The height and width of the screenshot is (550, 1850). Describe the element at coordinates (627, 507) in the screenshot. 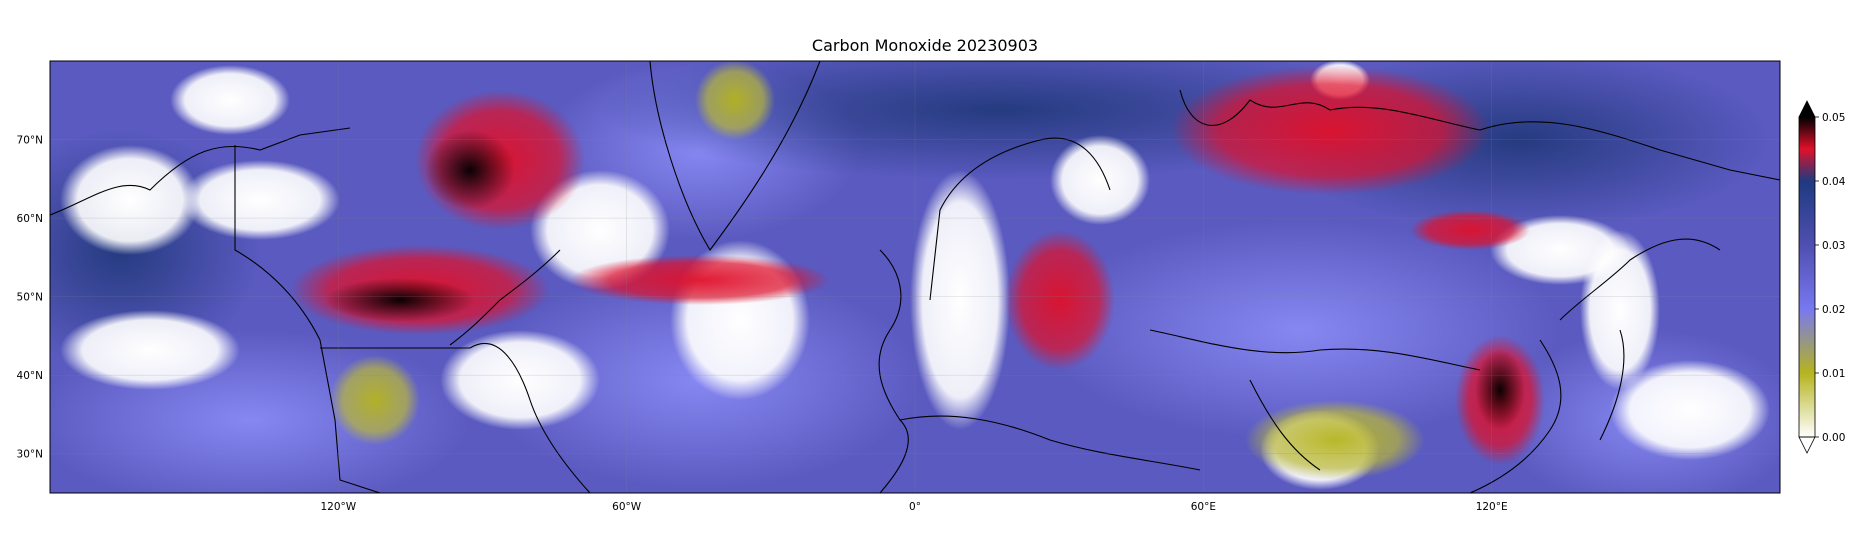

I see `lon-tick-label: 60°W` at that location.